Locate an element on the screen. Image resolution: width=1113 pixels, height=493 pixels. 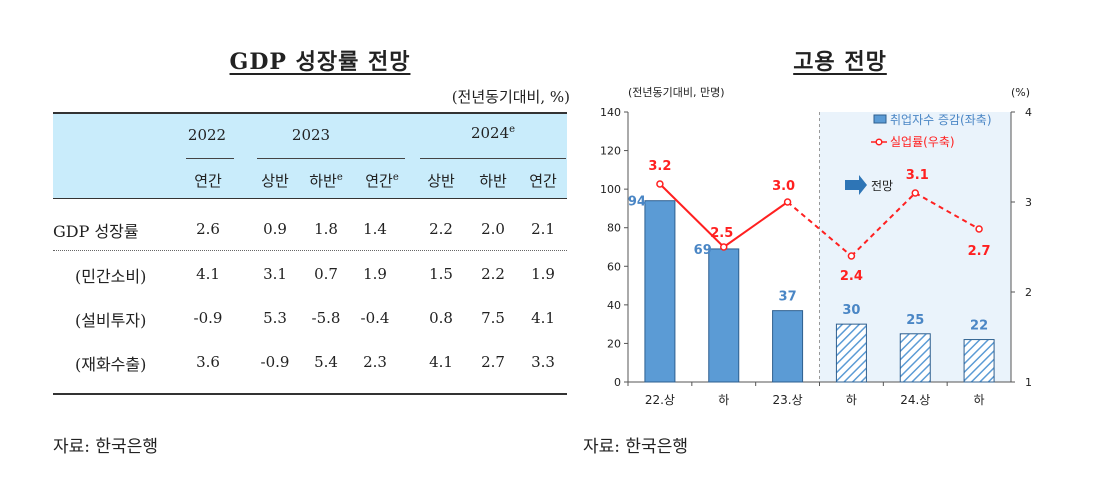
bar-data-label: 22 is located at coordinates (979, 326).